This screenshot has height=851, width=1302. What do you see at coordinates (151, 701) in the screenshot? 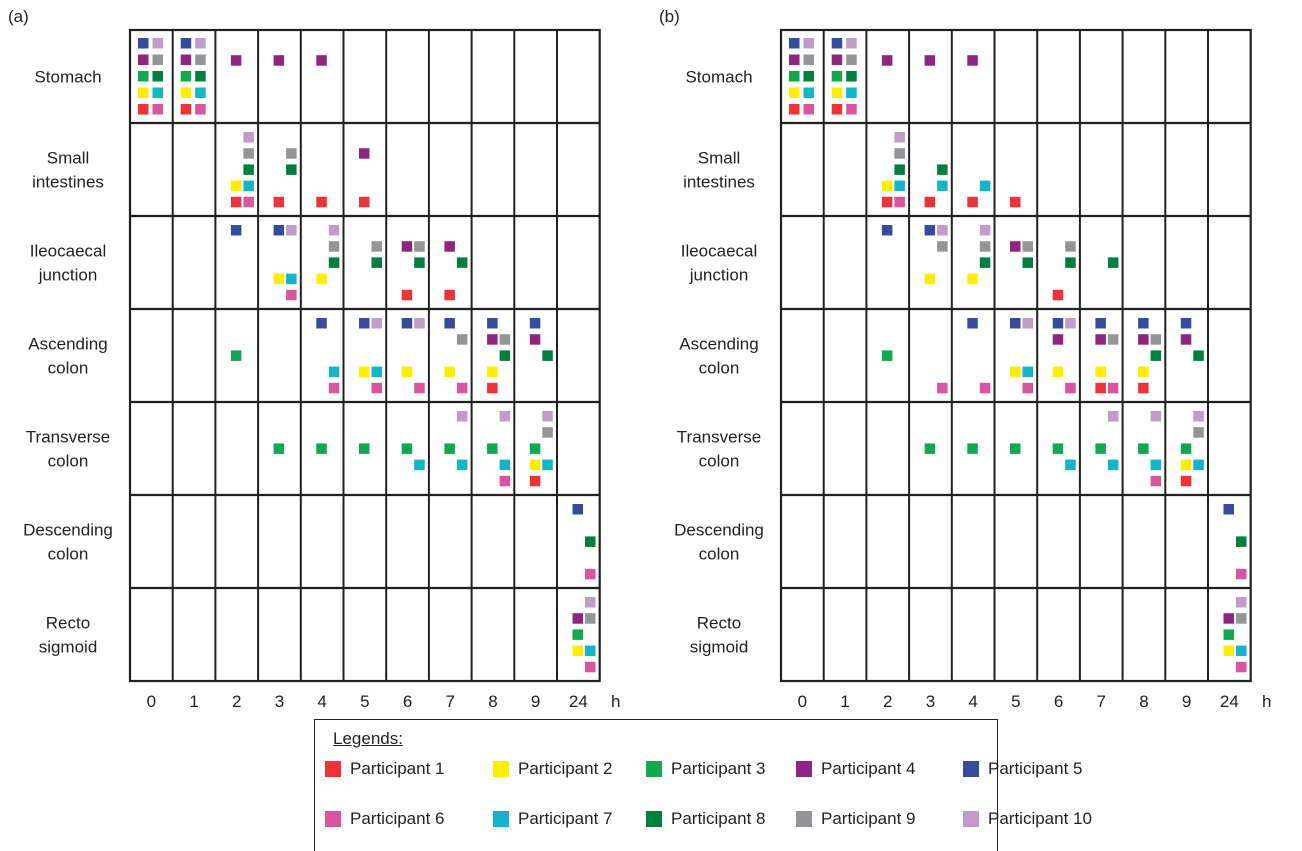
I see `x-tick-label: 0` at bounding box center [151, 701].